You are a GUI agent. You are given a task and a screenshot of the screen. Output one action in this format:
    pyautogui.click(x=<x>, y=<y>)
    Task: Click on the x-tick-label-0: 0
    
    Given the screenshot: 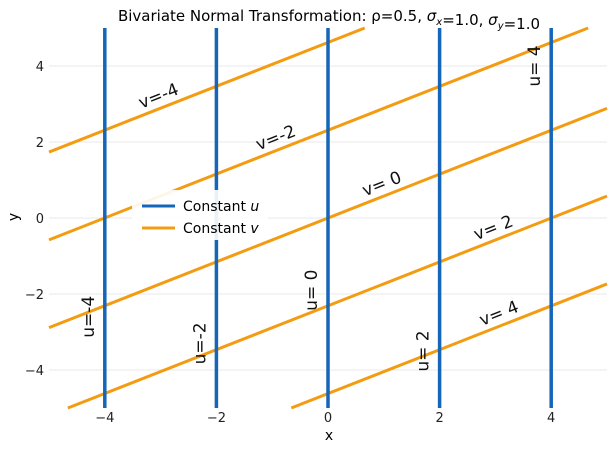 What is the action you would take?
    pyautogui.click(x=328, y=418)
    